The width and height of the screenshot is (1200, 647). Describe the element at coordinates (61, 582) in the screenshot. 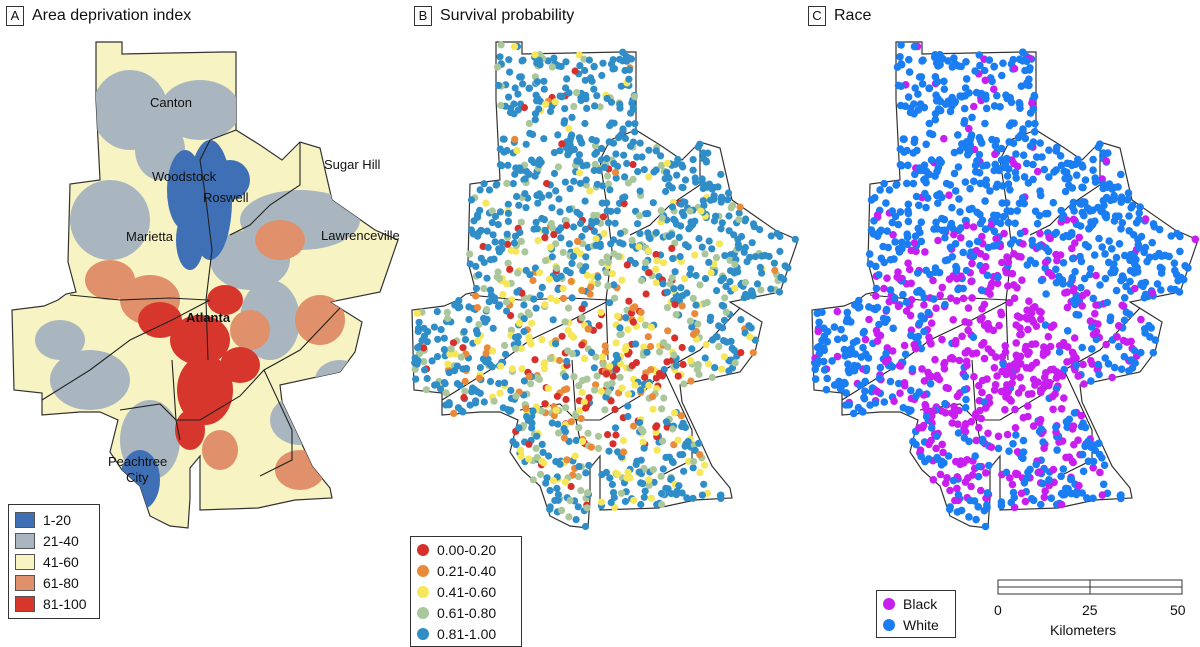

I see `adi-legend-label: 61-80` at that location.